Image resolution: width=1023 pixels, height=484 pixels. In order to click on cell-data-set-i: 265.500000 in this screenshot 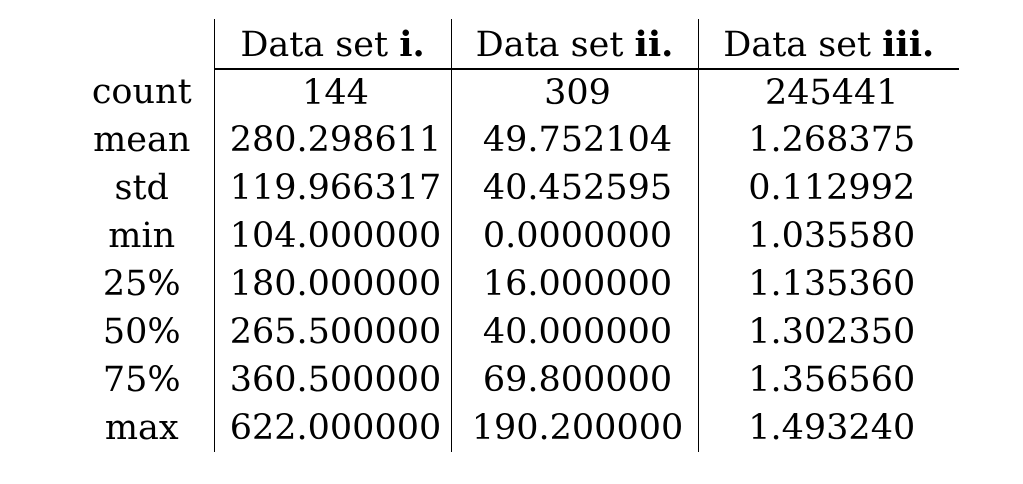, I will do `click(332, 332)`.